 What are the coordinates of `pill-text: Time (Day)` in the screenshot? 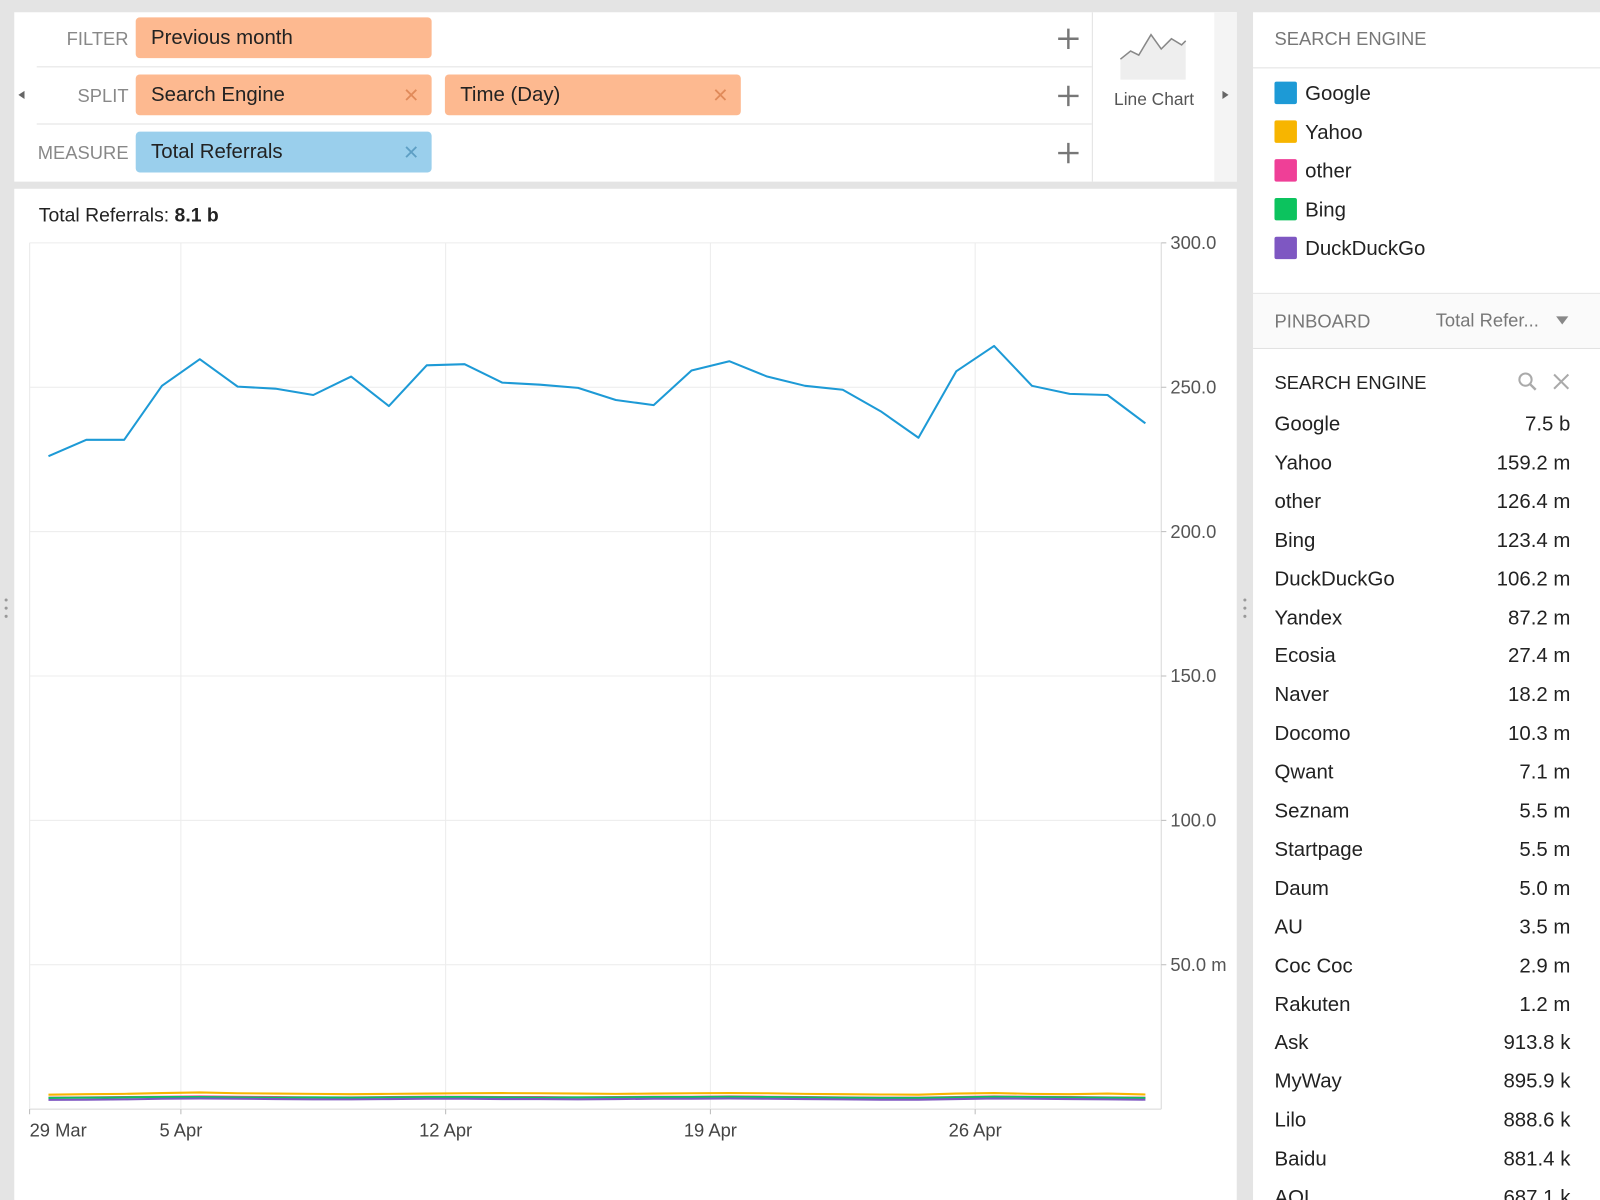 It's located at (510, 95).